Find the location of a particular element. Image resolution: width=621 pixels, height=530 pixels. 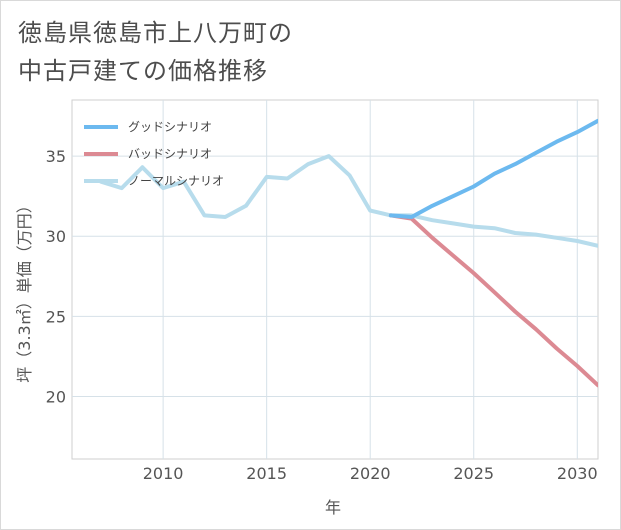

normal-scenario-legend-label: ノーマルシナリオ is located at coordinates (176, 181).